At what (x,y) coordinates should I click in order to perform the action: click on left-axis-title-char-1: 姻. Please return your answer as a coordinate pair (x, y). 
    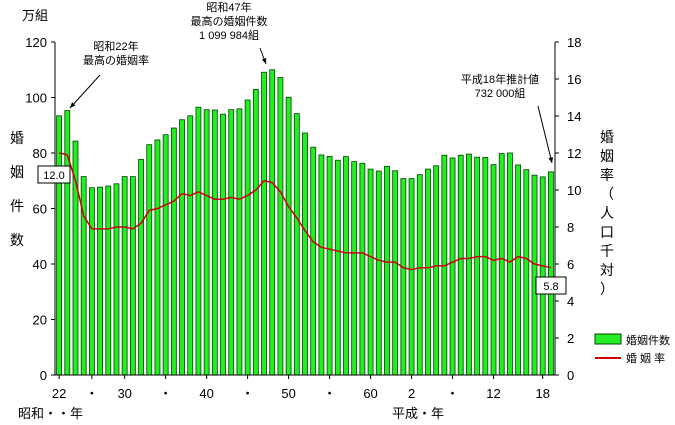
    Looking at the image, I should click on (17, 172).